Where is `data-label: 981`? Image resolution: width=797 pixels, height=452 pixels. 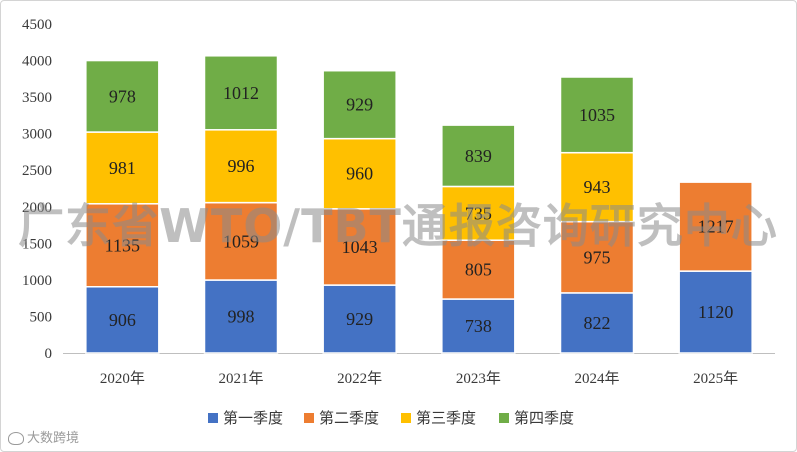
data-label: 981 is located at coordinates (122, 168).